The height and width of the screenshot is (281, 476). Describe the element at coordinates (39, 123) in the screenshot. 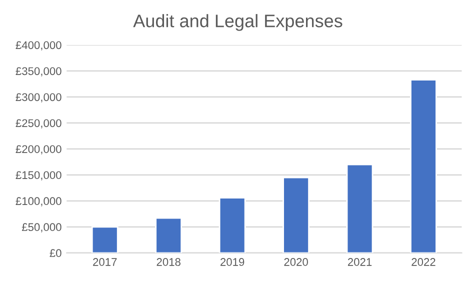

I see `y-tick-label: £250,000` at that location.